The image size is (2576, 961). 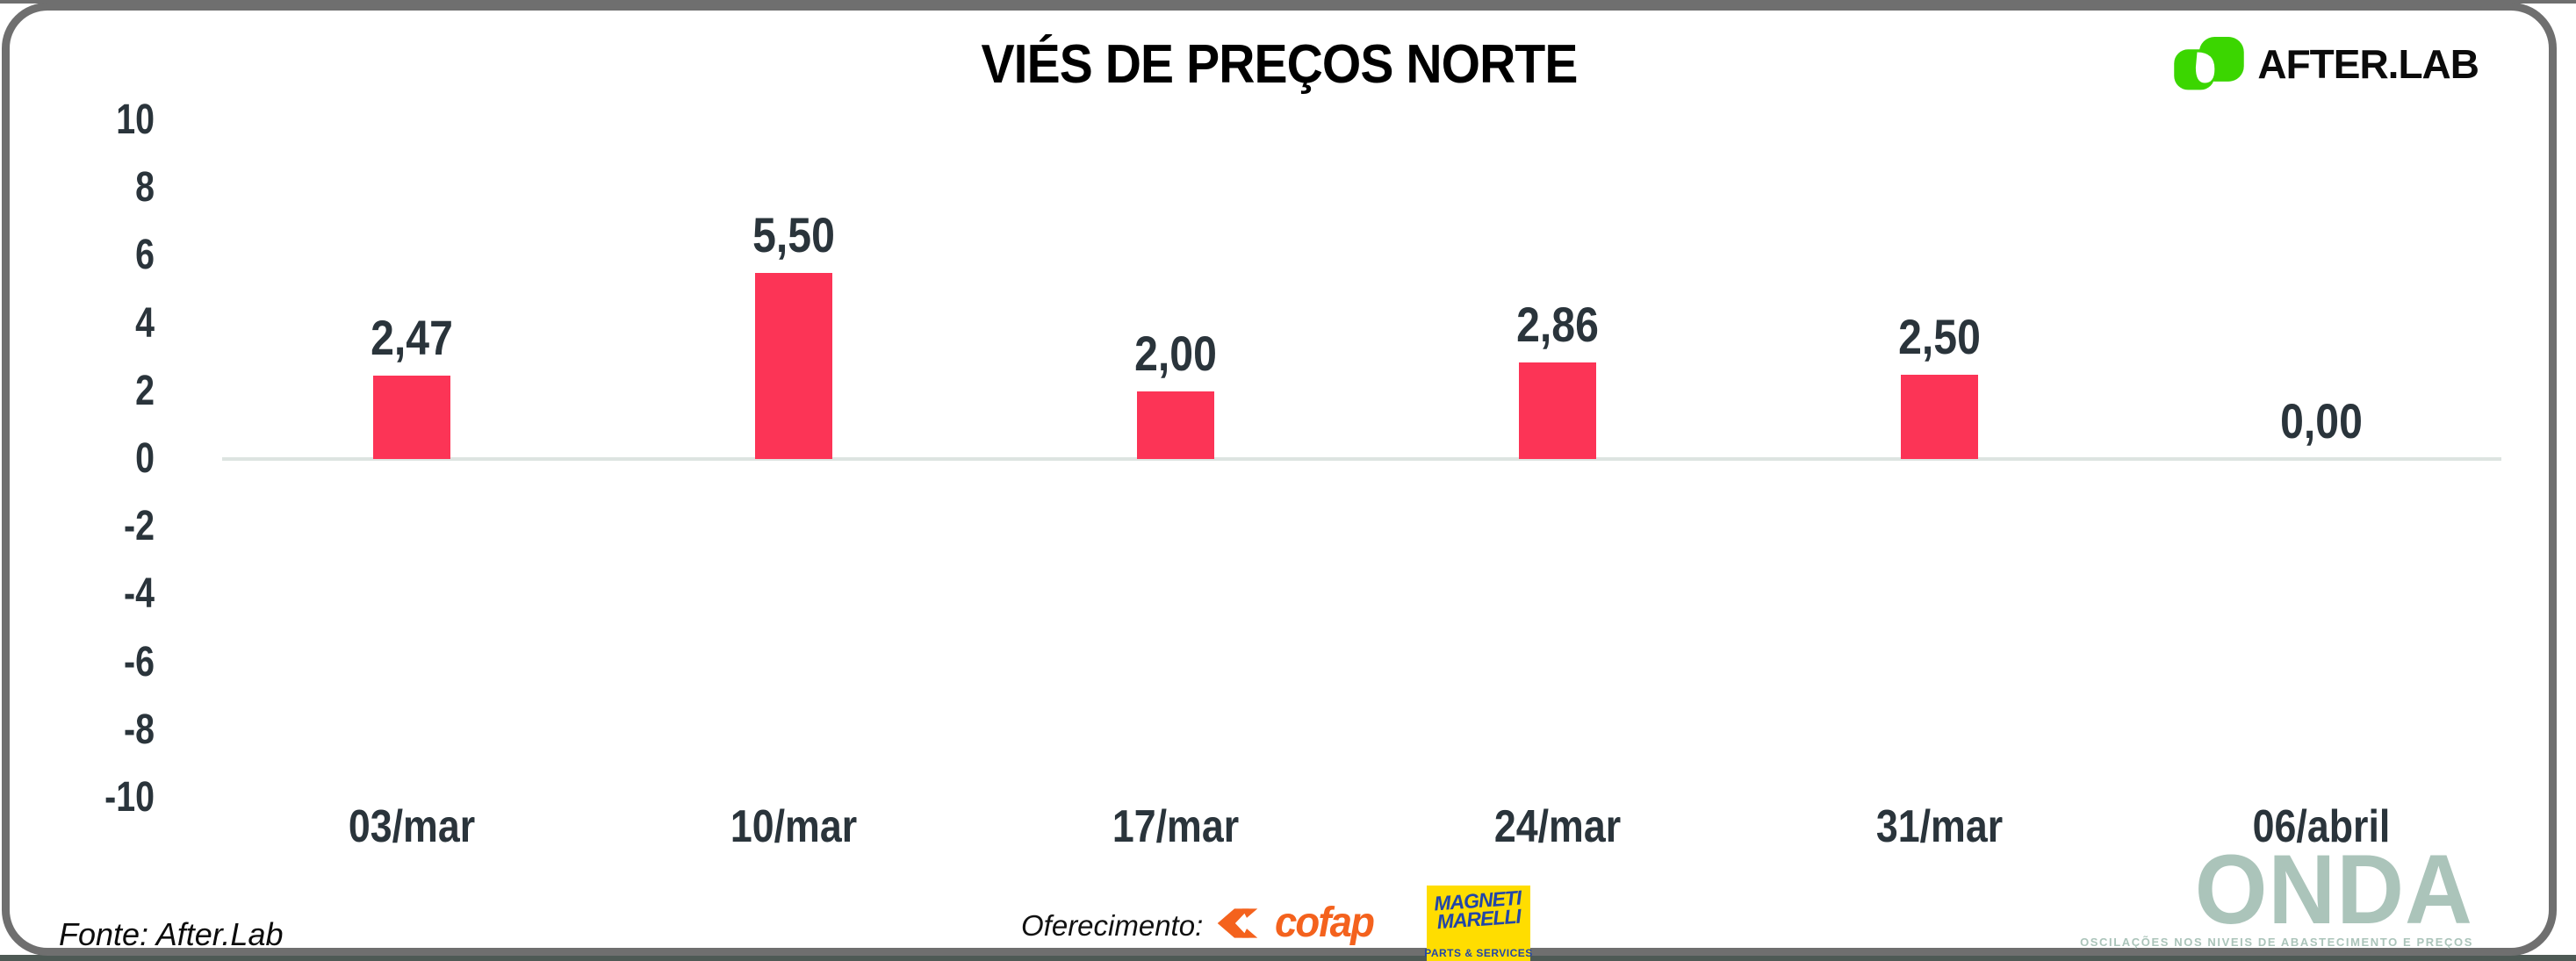 I want to click on x-axis-tick-label: 06/abril, so click(x=2321, y=826).